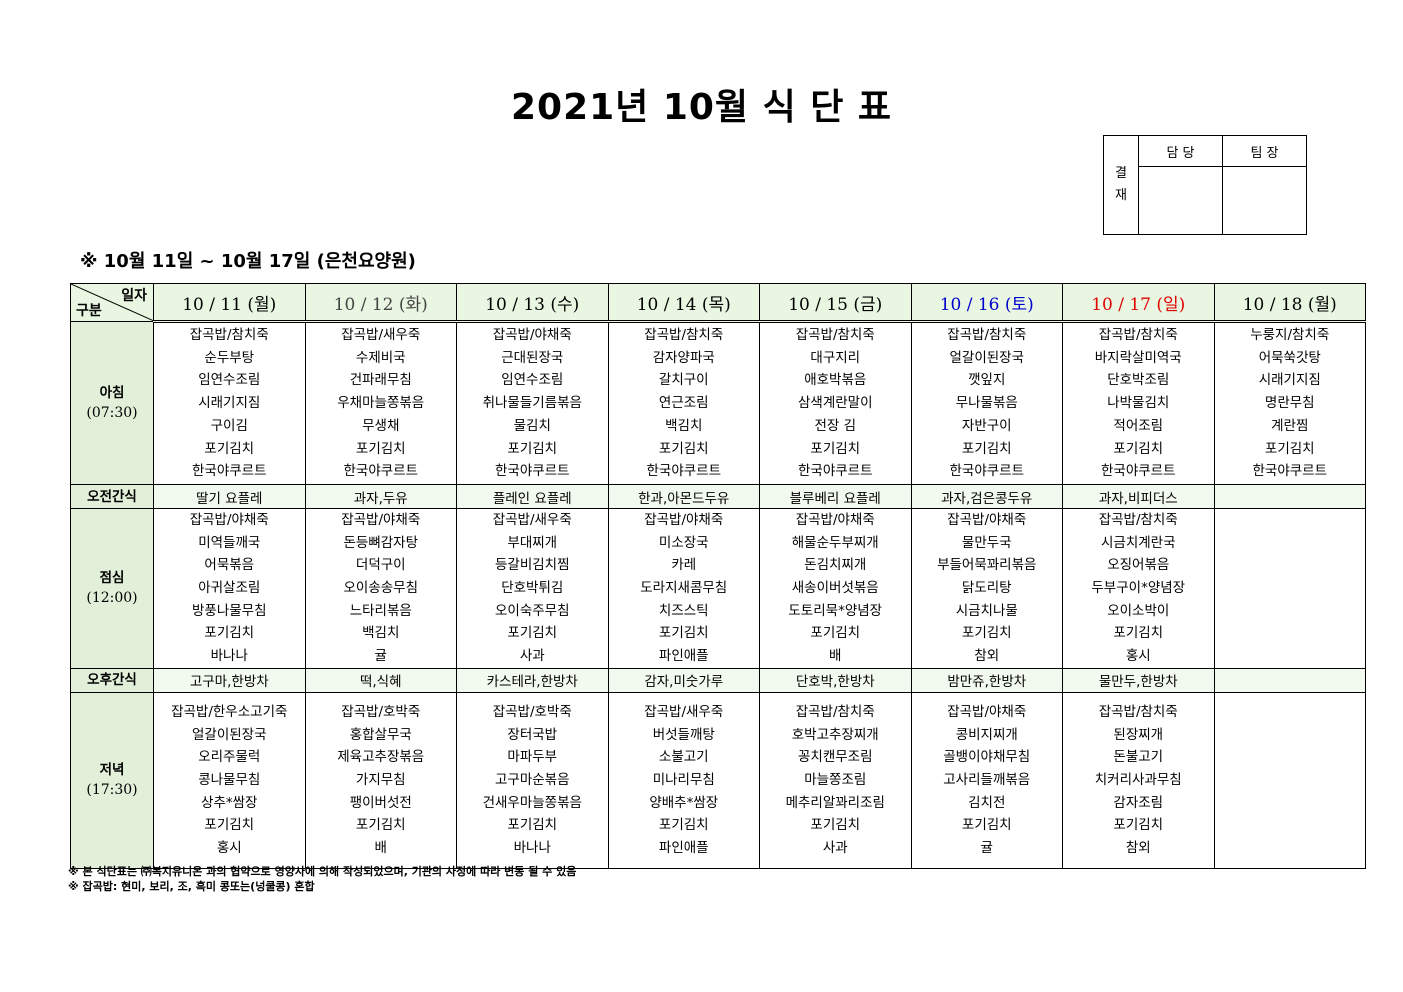 The height and width of the screenshot is (992, 1403). What do you see at coordinates (229, 802) in the screenshot?
I see `menu-item: 상추*쌈장` at bounding box center [229, 802].